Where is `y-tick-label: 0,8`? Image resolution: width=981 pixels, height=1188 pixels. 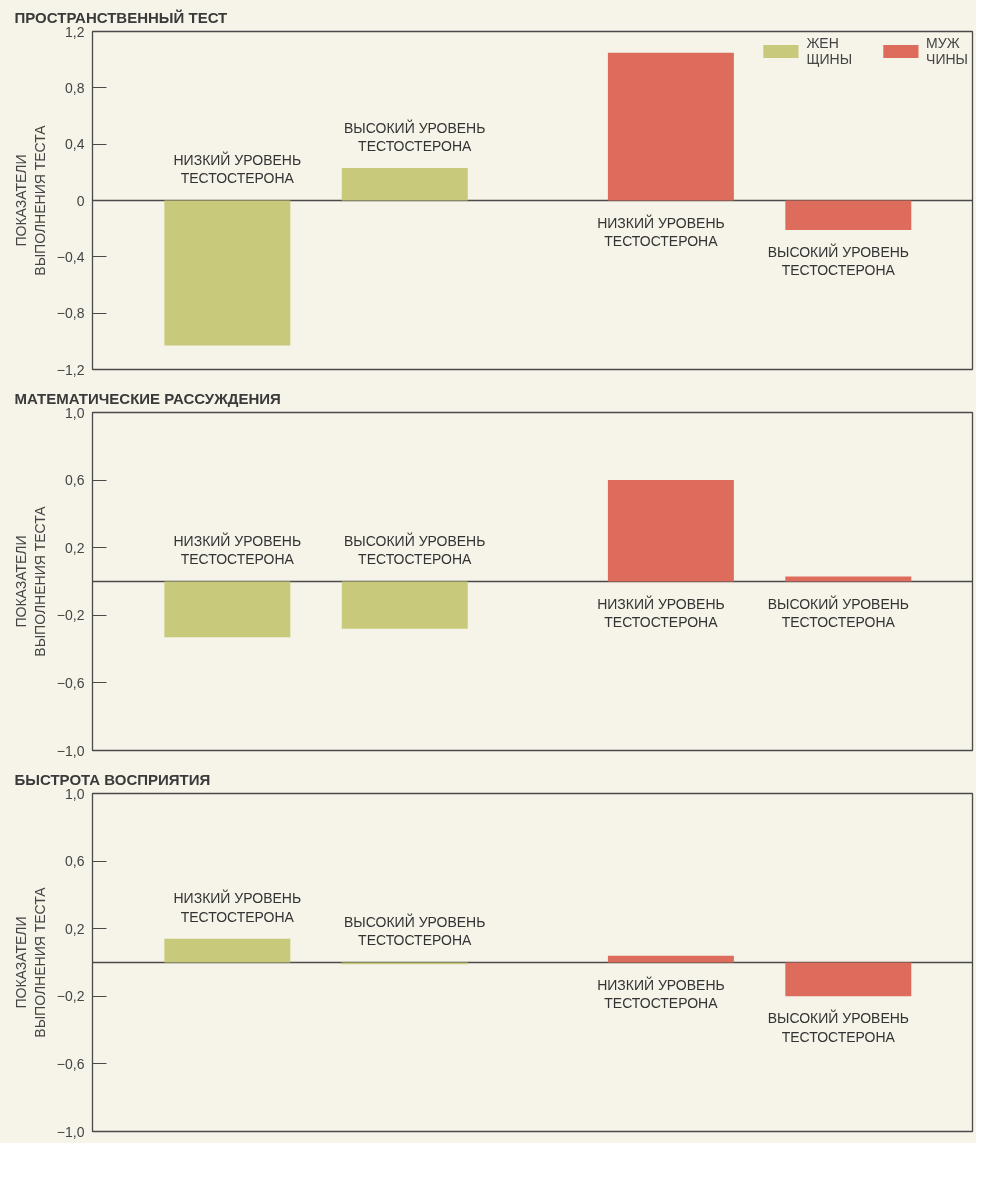
y-tick-label: 0,8 is located at coordinates (75, 87).